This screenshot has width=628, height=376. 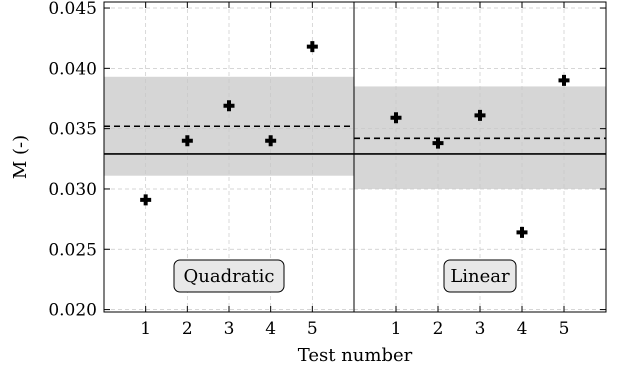 I want to click on y-tick-label: 0.035, so click(x=72, y=130).